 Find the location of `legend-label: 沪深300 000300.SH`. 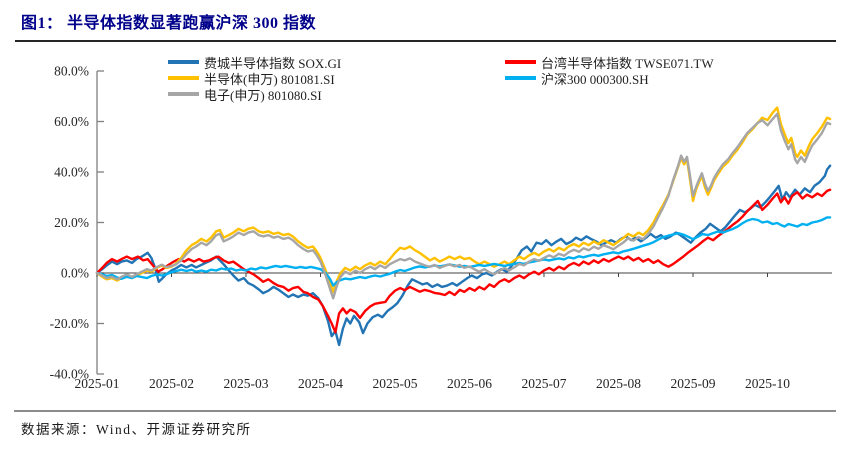

legend-label: 沪深300 000300.SH is located at coordinates (595, 79).